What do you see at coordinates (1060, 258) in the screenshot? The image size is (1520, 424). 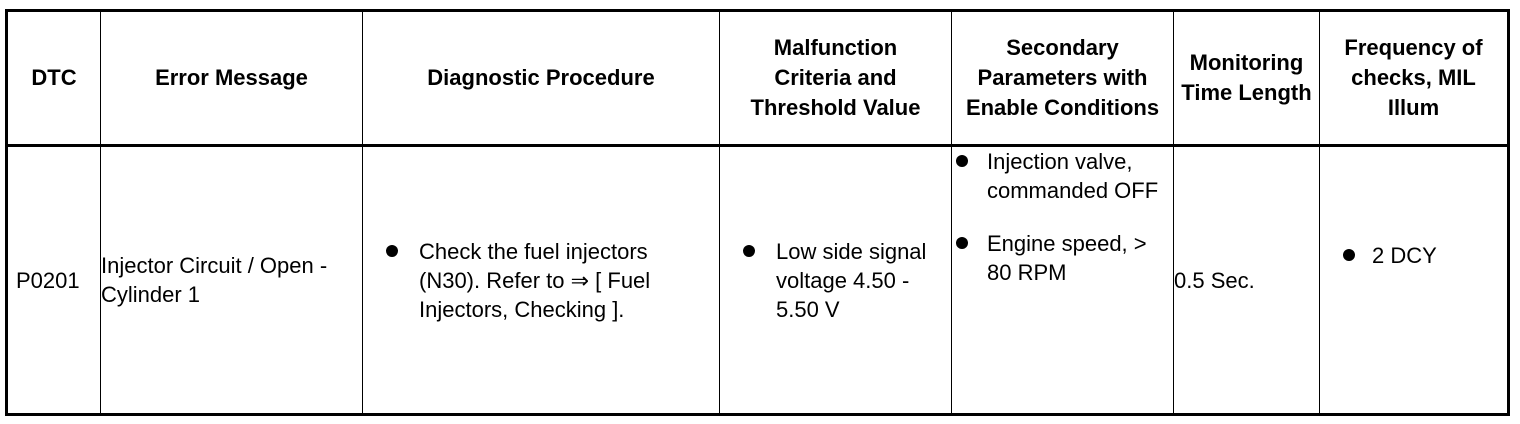 I see `list-item: Engine speed, > 80 RPM` at bounding box center [1060, 258].